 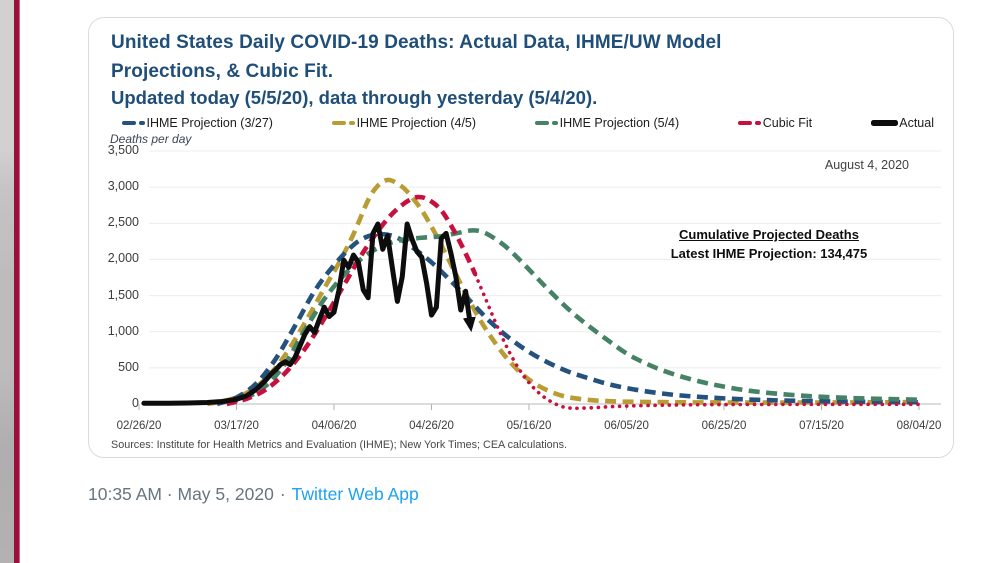 What do you see at coordinates (209, 123) in the screenshot?
I see `legend-label: IHME Projection (3/27)` at bounding box center [209, 123].